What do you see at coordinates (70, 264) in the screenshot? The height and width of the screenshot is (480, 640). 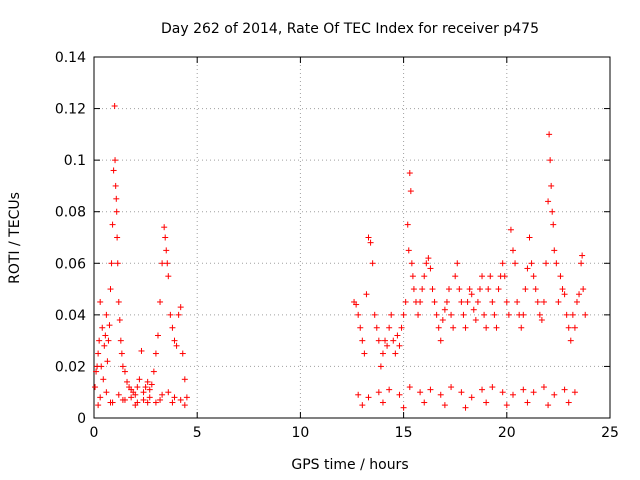 I see `y-tick-label: 0.06` at bounding box center [70, 264].